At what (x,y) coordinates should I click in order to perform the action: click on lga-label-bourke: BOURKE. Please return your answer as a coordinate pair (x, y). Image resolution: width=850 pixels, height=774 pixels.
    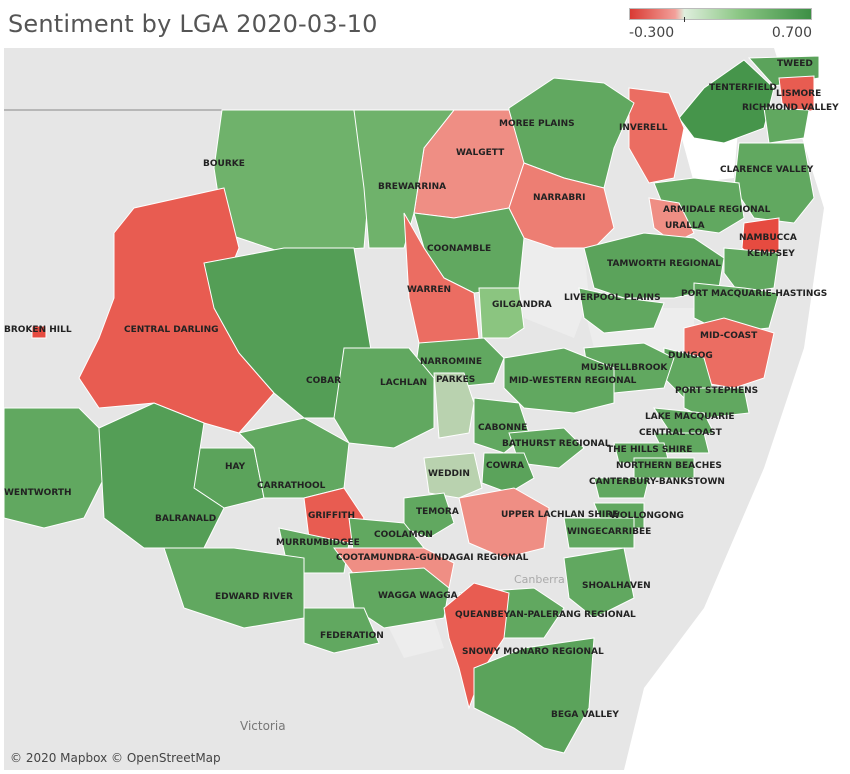
    Looking at the image, I should click on (224, 164).